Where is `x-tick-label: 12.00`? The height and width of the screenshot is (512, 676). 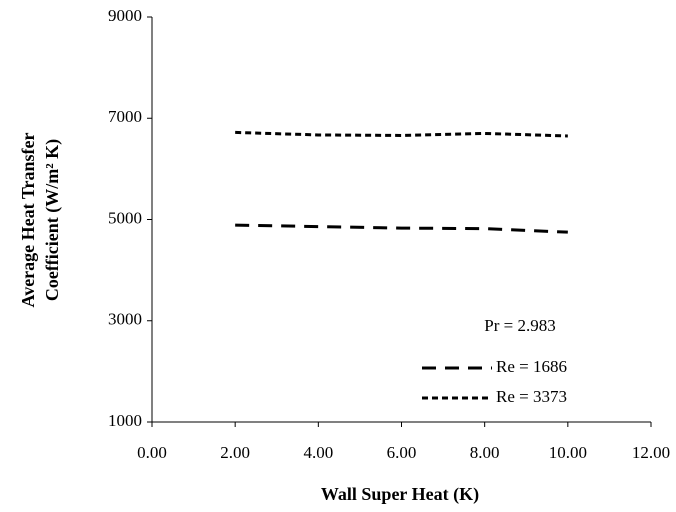 x-tick-label: 12.00 is located at coordinates (651, 452).